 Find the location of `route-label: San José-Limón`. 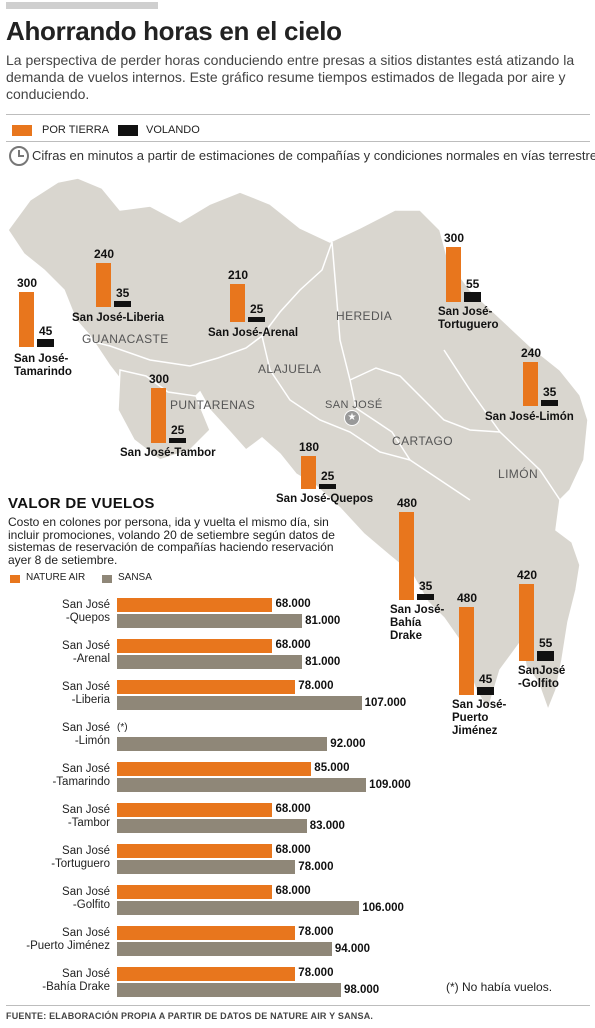

route-label: San José-Limón is located at coordinates (529, 417).